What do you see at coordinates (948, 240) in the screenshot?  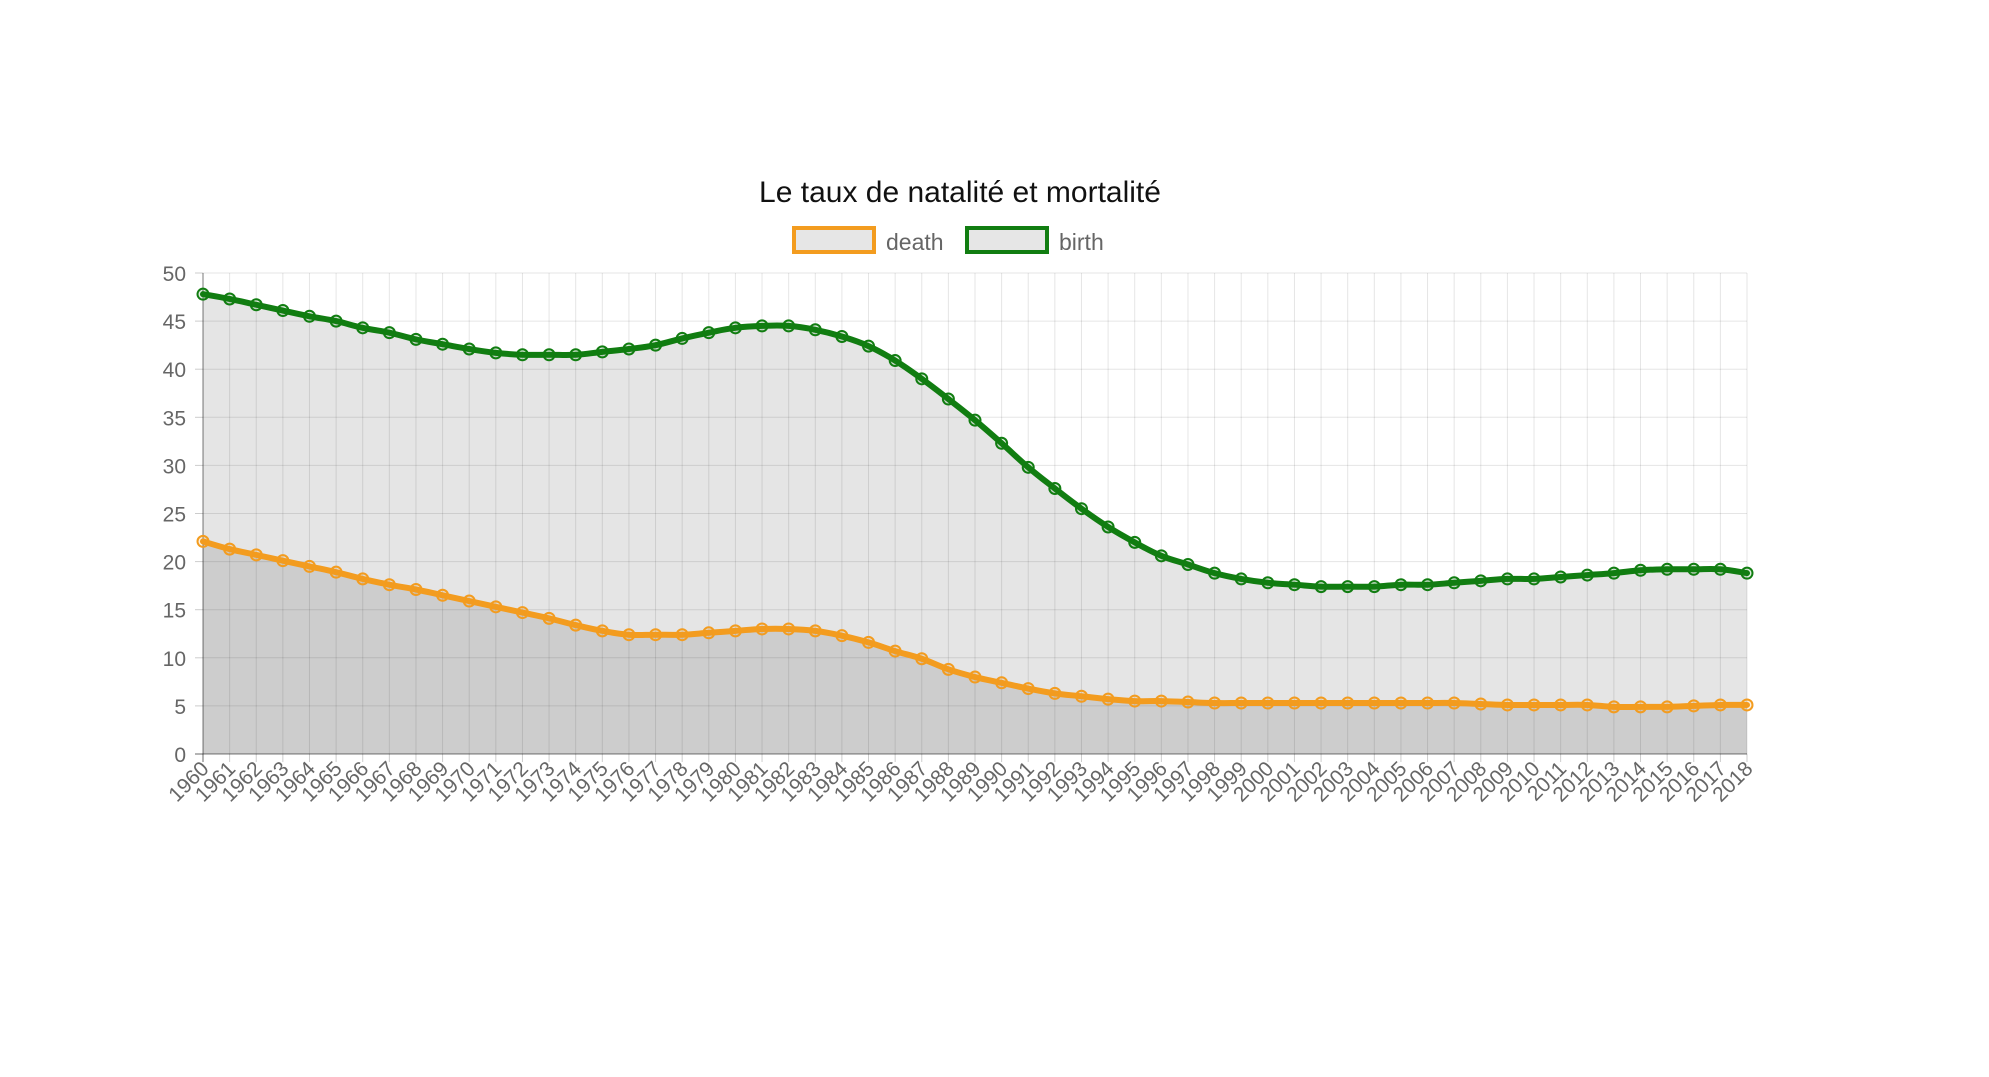 I see `legend: death birth` at bounding box center [948, 240].